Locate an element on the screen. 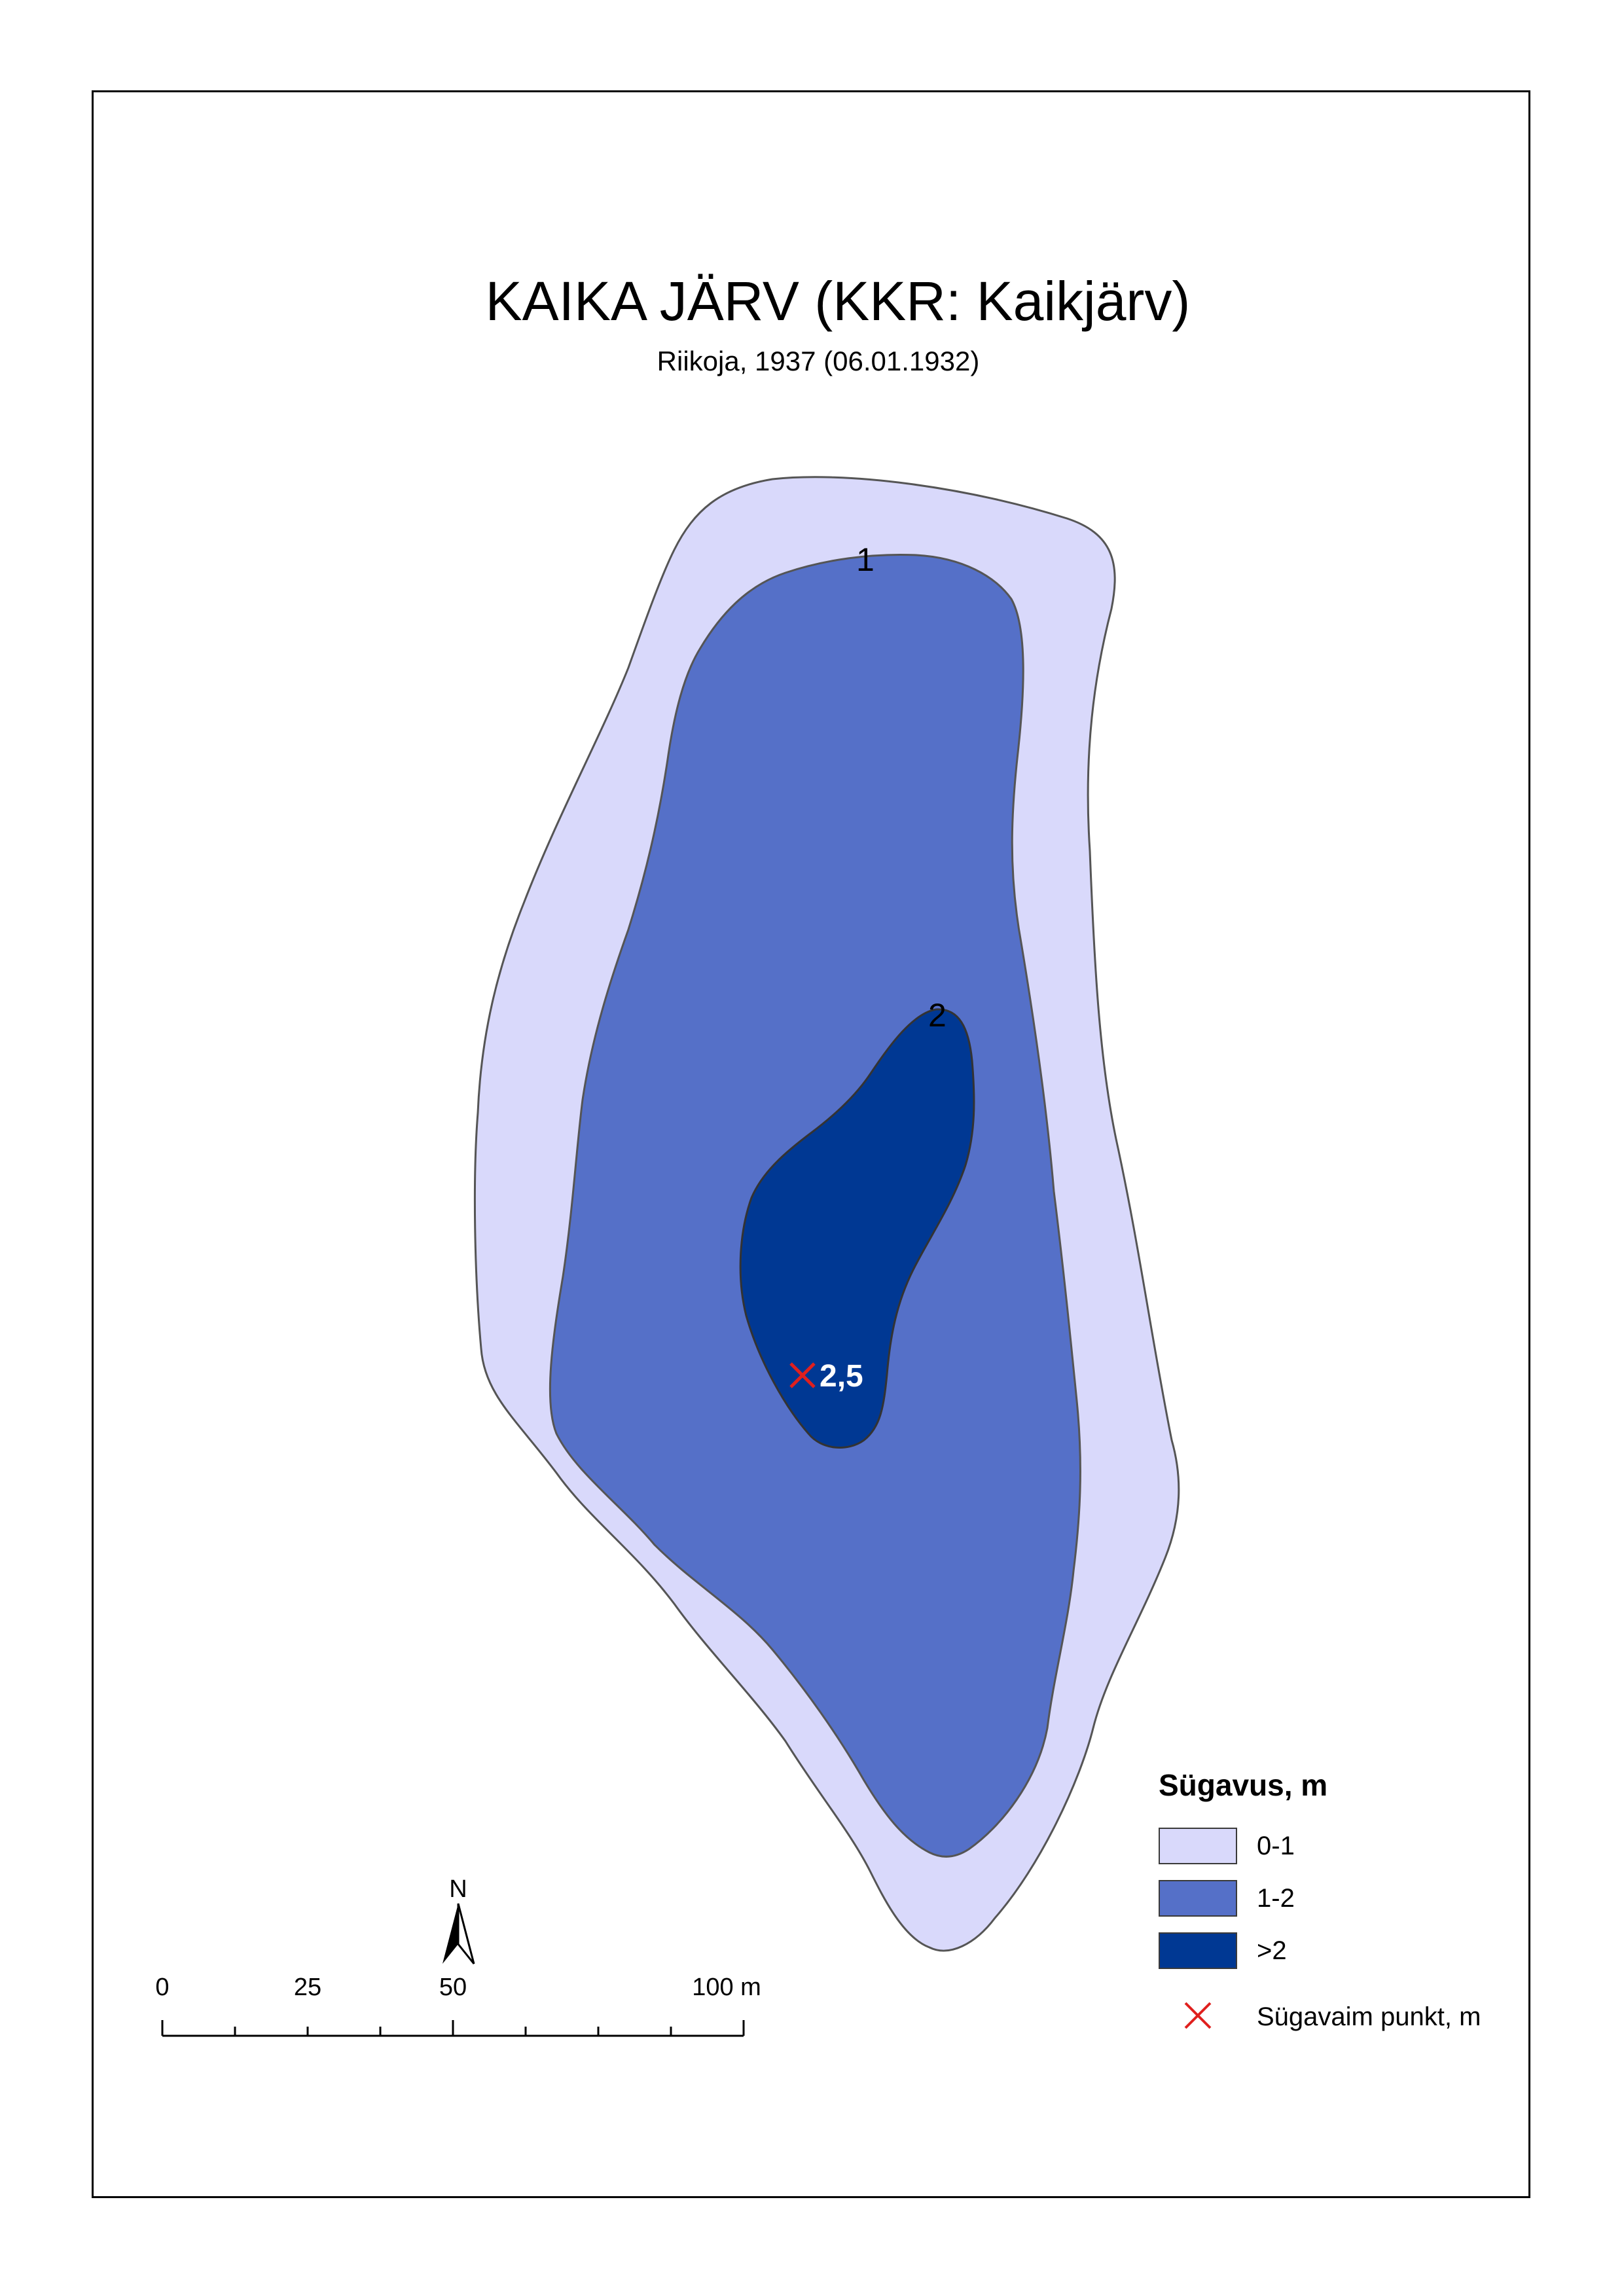  legend-label-1-2: 1-2 is located at coordinates (1276, 1898).